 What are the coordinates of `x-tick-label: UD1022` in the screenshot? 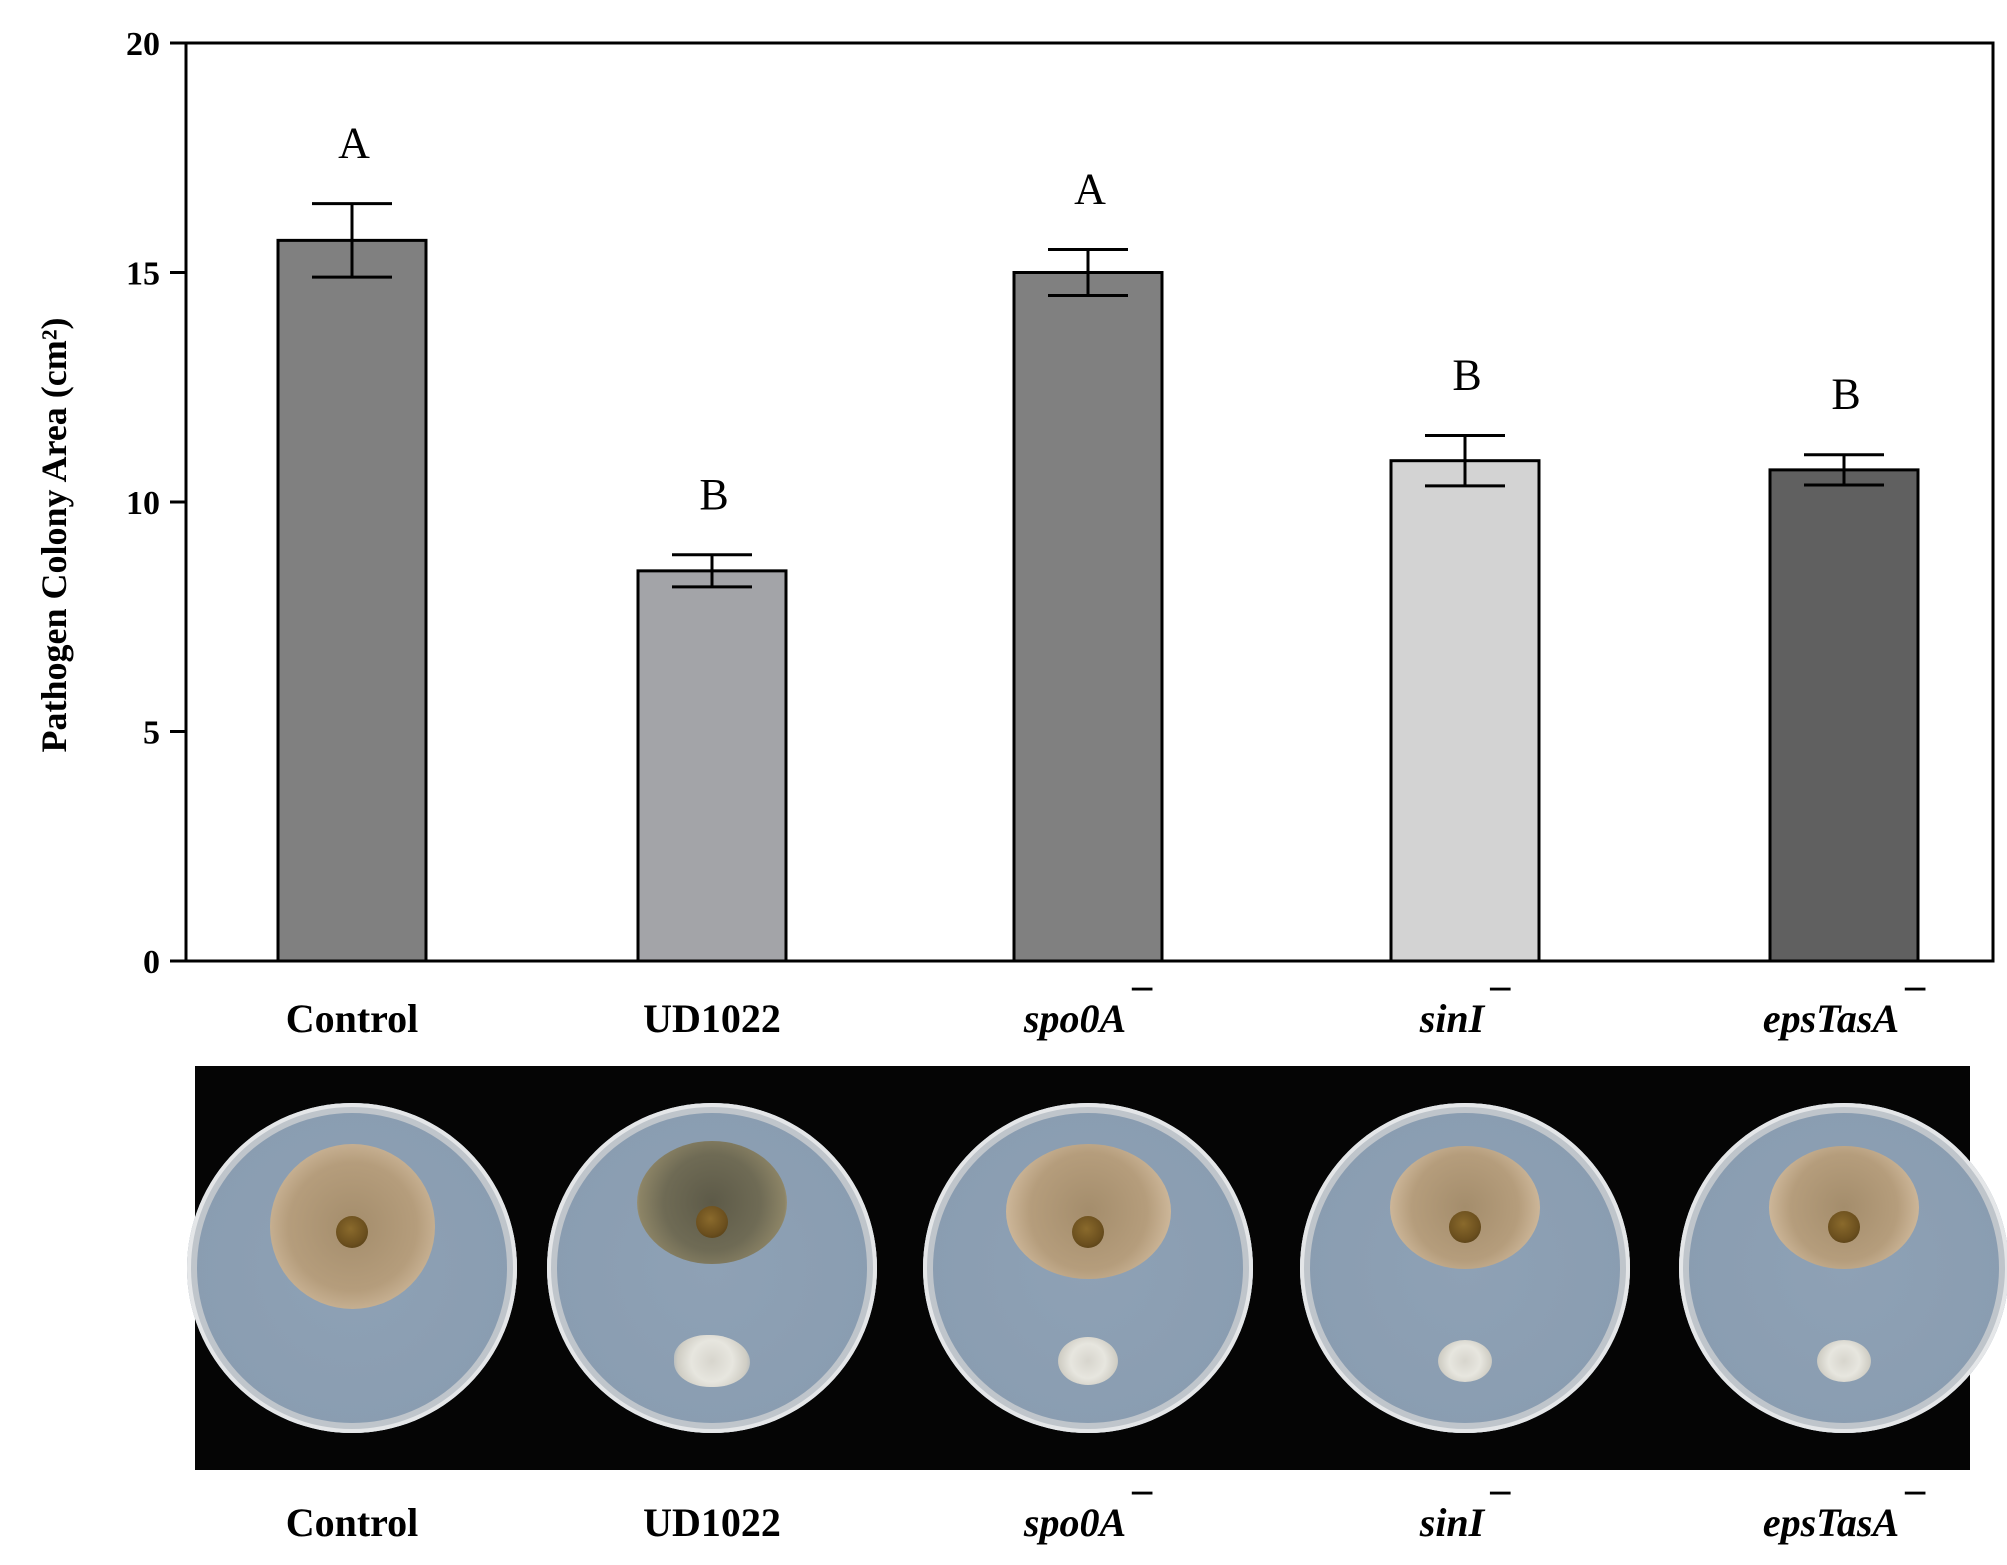 It's located at (712, 1018).